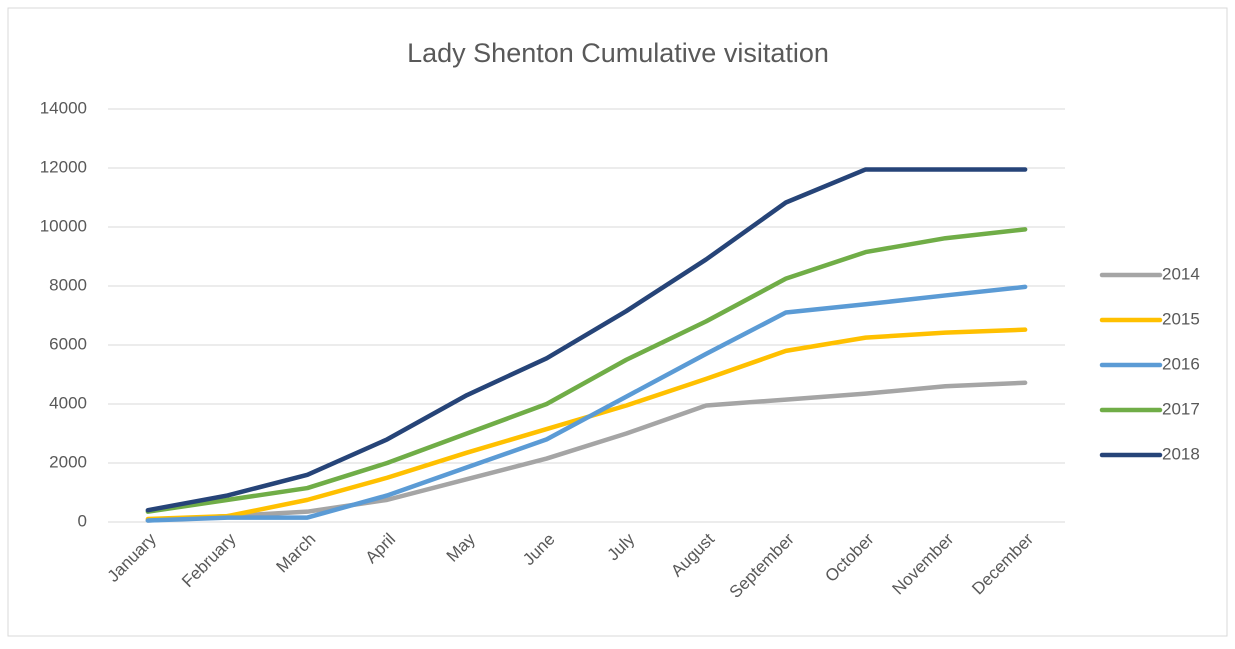 The width and height of the screenshot is (1235, 649). Describe the element at coordinates (1181, 318) in the screenshot. I see `legend-label: 2015` at that location.